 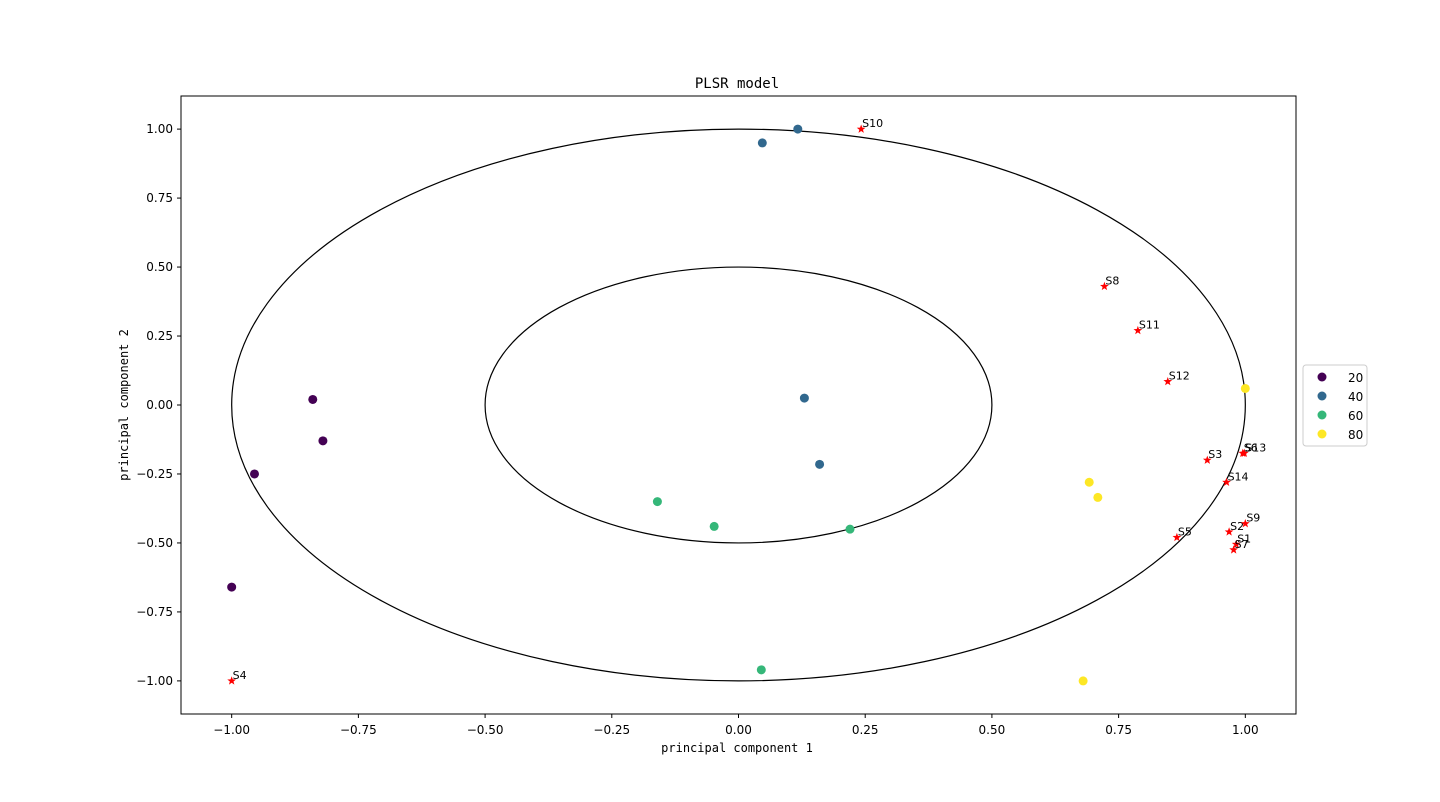 What do you see at coordinates (485, 730) in the screenshot?
I see `x-tick-label: −0.50` at bounding box center [485, 730].